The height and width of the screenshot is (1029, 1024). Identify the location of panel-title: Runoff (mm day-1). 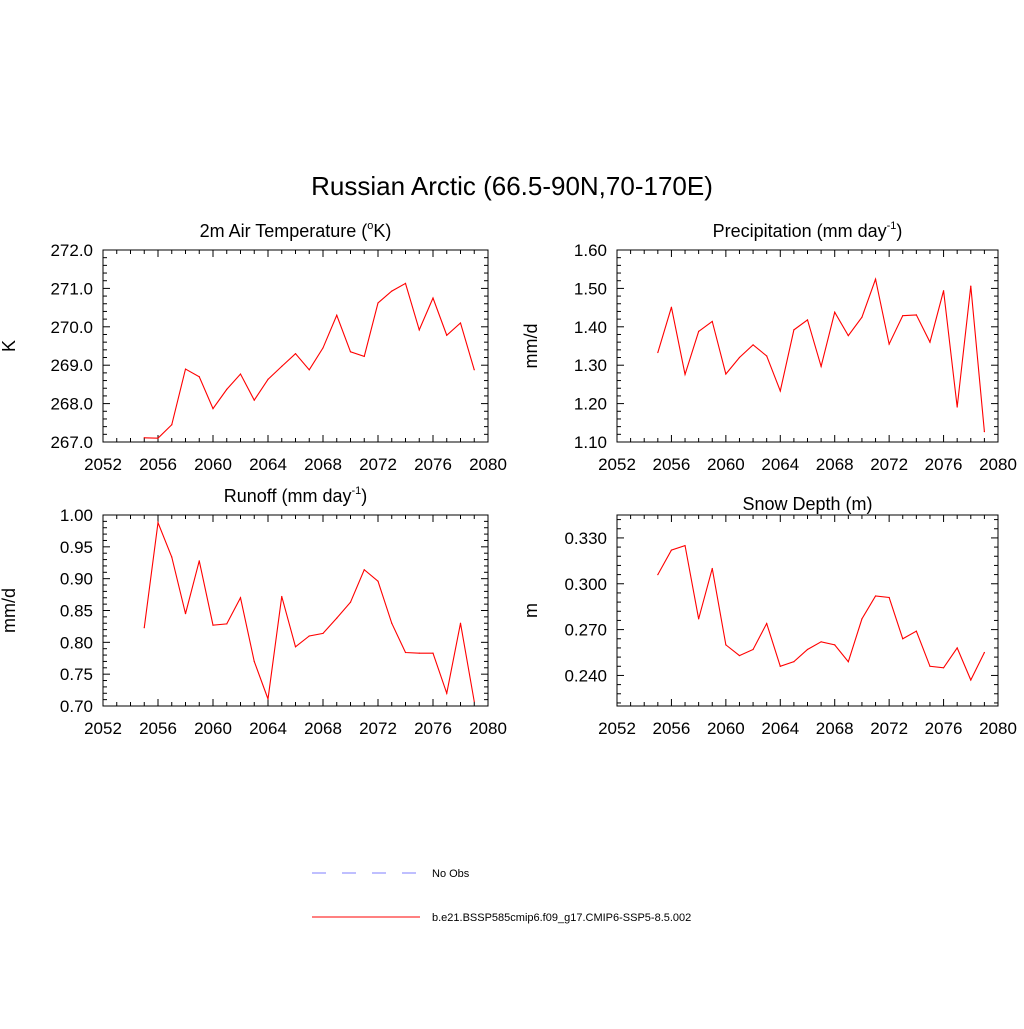
(296, 495).